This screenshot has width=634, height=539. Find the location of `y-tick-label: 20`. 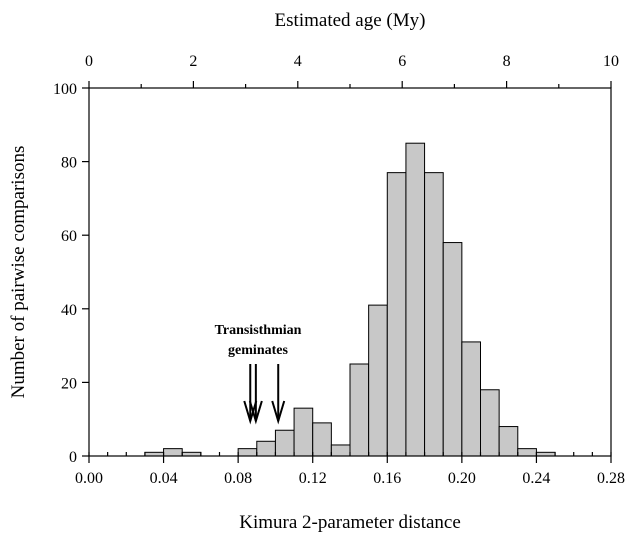

y-tick-label: 20 is located at coordinates (69, 383).